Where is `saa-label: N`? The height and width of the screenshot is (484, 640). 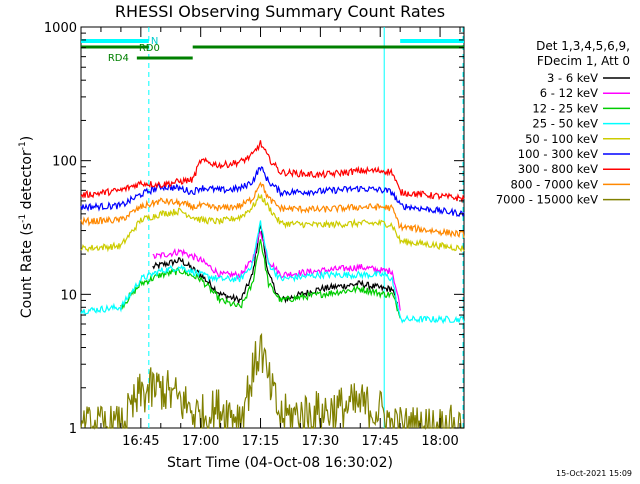 saa-label: N is located at coordinates (154, 41).